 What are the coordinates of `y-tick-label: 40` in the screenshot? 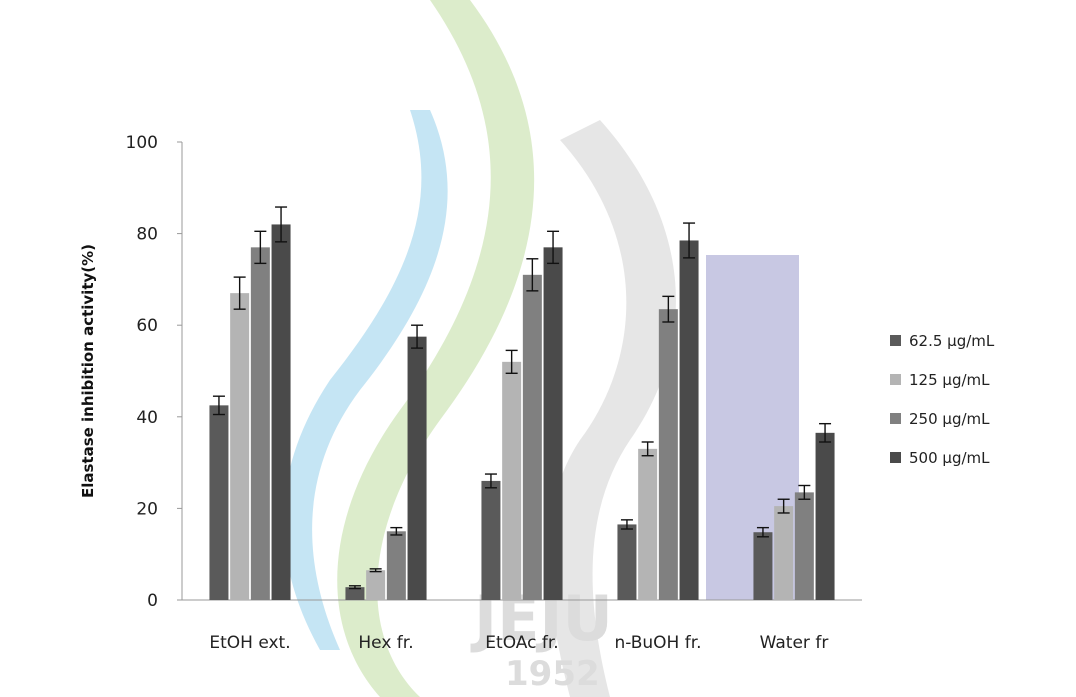 It's located at (147, 418).